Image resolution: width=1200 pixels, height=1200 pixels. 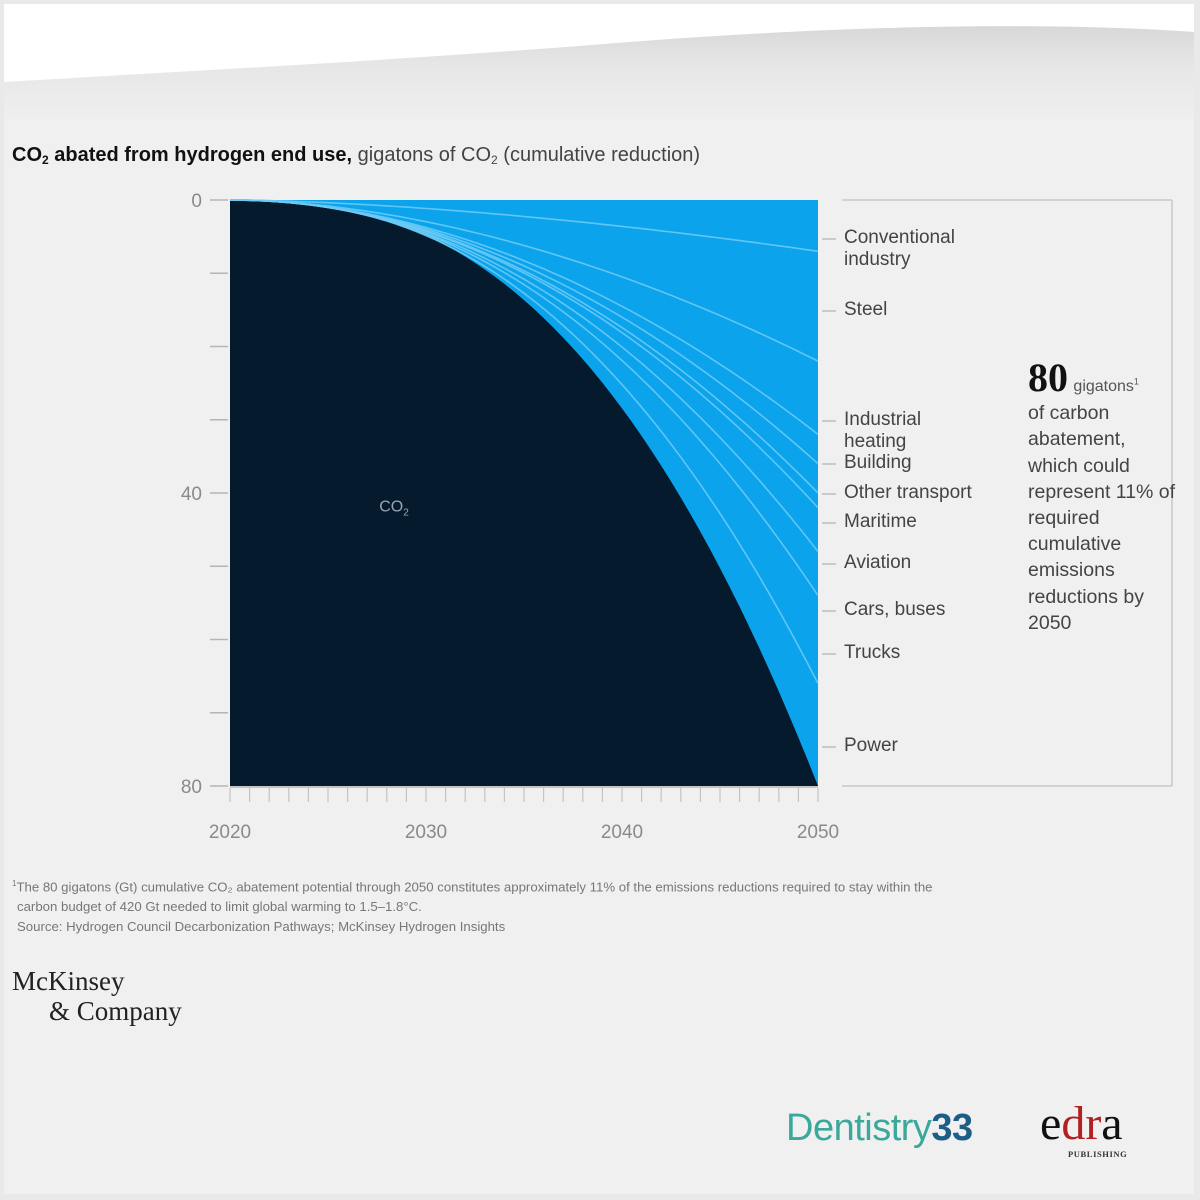 What do you see at coordinates (1081, 1123) in the screenshot?
I see `edra-logo-dr: dr` at bounding box center [1081, 1123].